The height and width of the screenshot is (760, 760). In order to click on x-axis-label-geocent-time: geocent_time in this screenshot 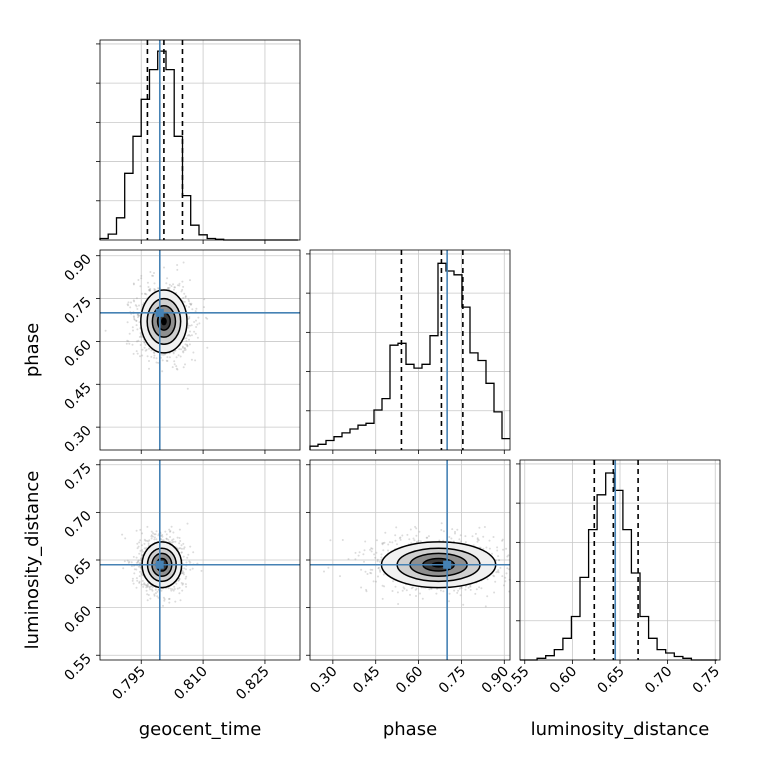, I will do `click(200, 729)`.